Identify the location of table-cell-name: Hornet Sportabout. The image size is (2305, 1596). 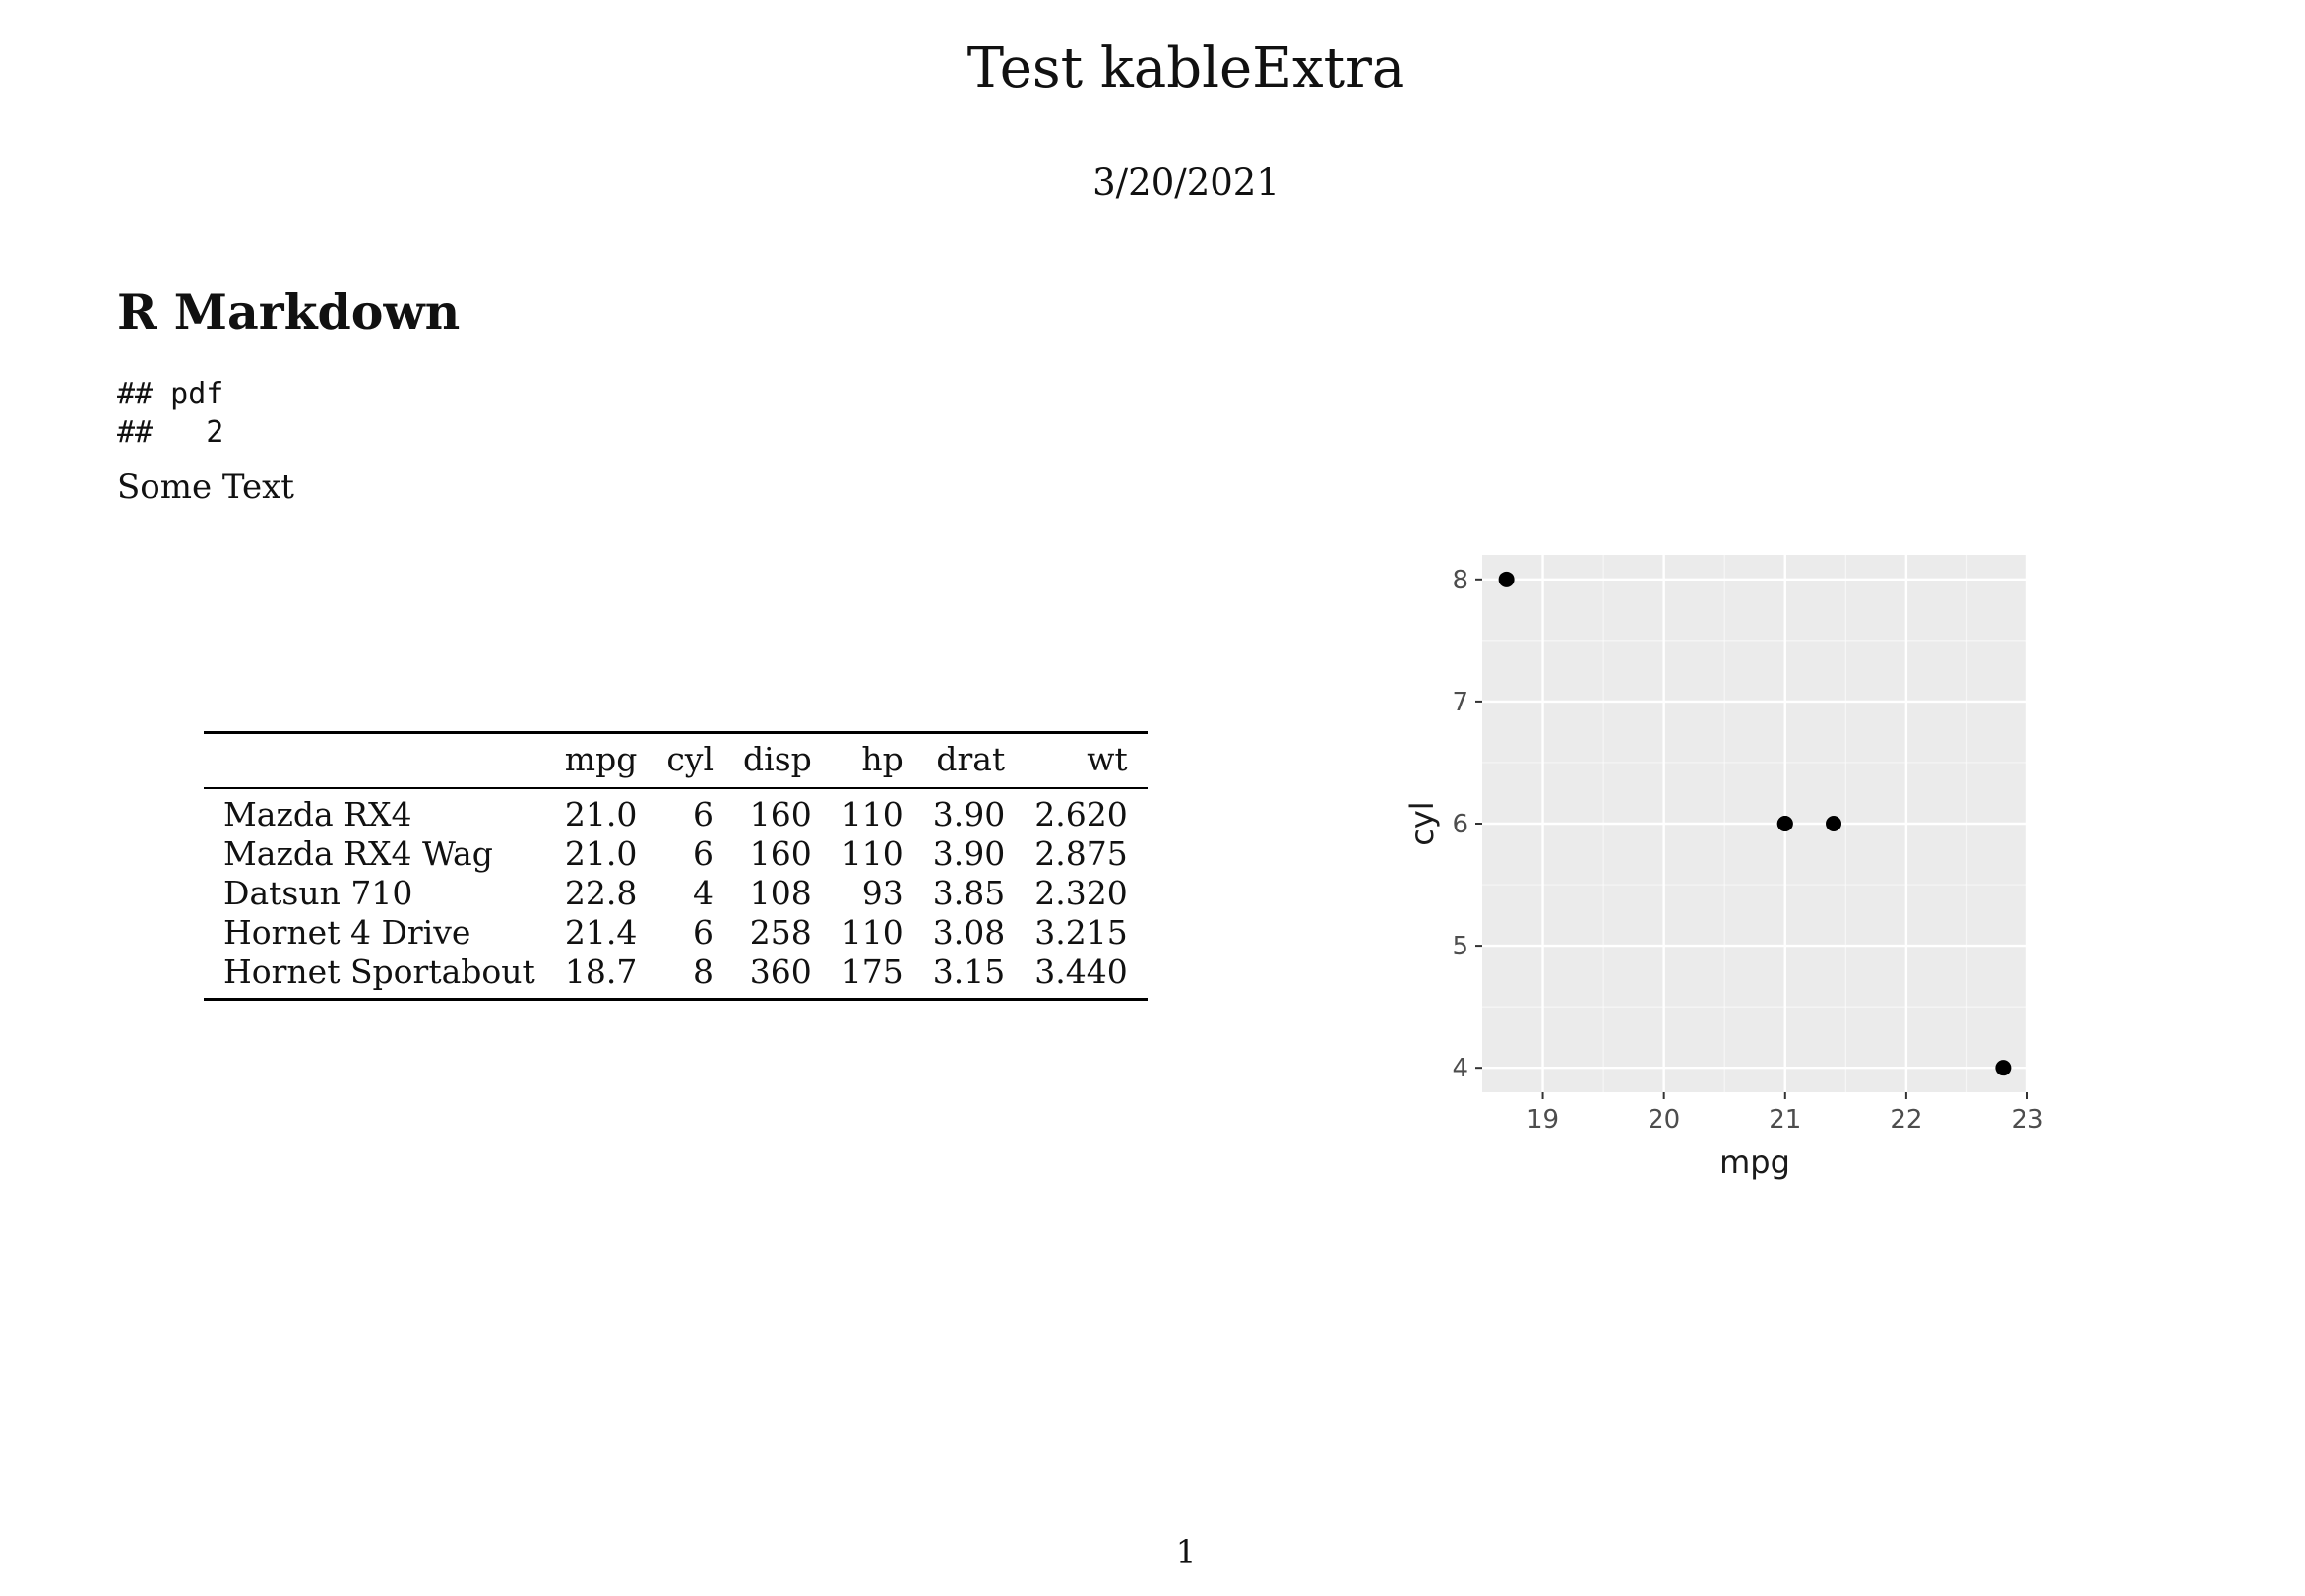
(379, 971).